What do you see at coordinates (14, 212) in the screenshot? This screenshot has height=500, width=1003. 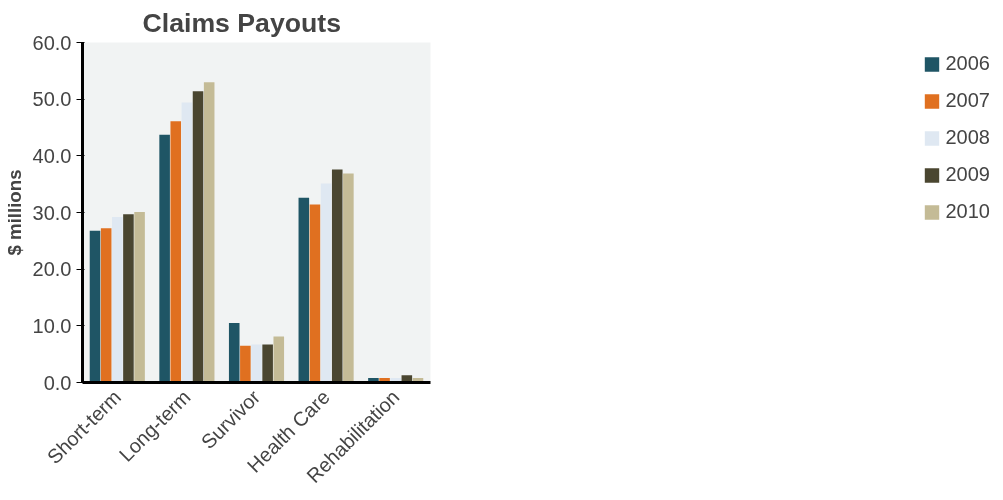 I see `y-axis-title: $ millions` at bounding box center [14, 212].